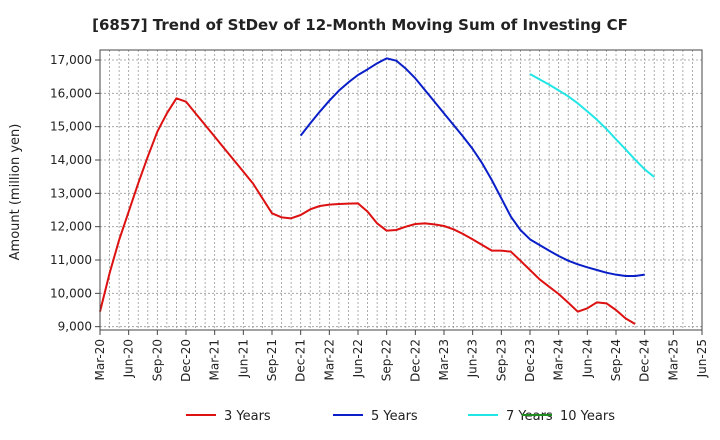 This screenshot has height=440, width=720. Describe the element at coordinates (129, 358) in the screenshot. I see `x-tick-label: Jun-20` at that location.